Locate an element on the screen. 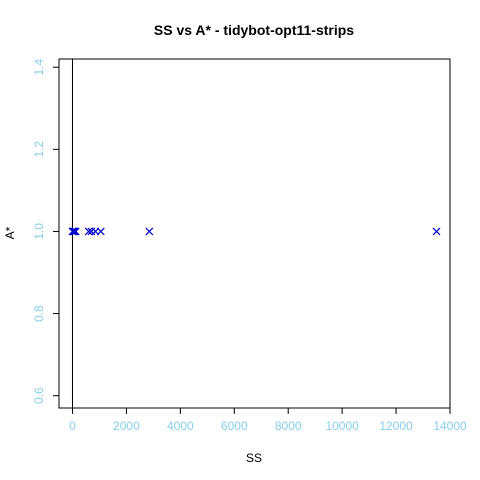 Image resolution: width=480 pixels, height=480 pixels. y-tick-label: 1.0 is located at coordinates (39, 231).